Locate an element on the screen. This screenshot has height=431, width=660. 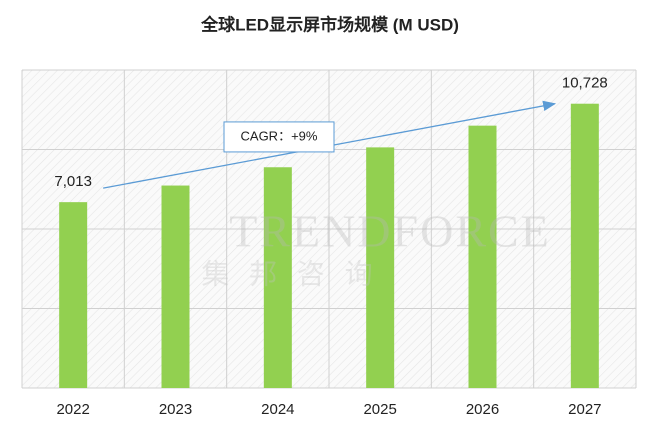
data-label: 10,728 is located at coordinates (585, 83).